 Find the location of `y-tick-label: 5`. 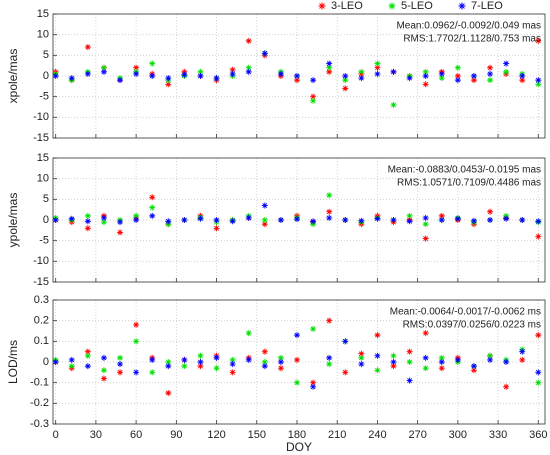

y-tick-label: 5 is located at coordinates (46, 55).